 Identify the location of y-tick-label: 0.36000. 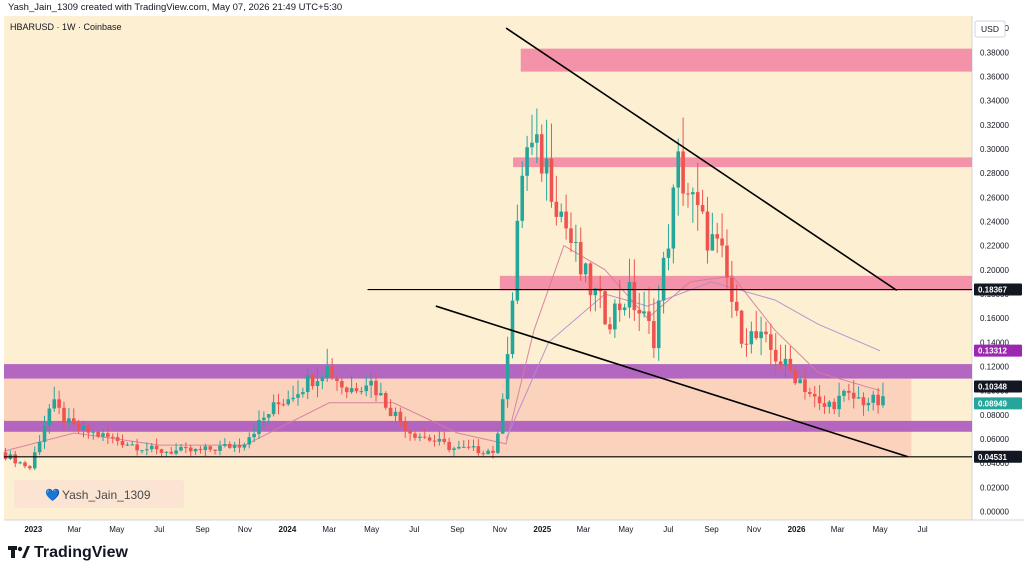
(994, 76).